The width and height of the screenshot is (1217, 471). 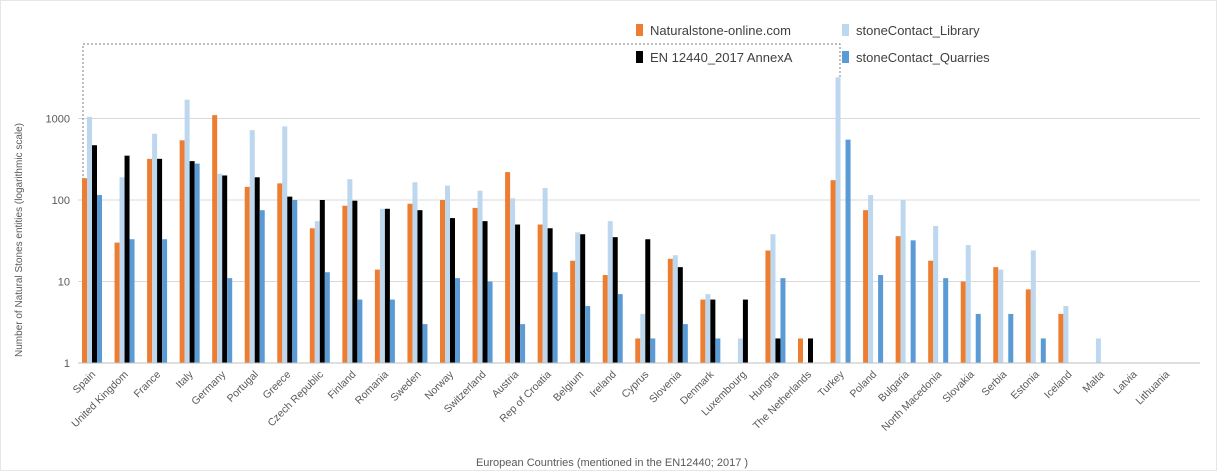 What do you see at coordinates (918, 30) in the screenshot?
I see `legend-label-stonecontact-library: stoneContact_Library` at bounding box center [918, 30].